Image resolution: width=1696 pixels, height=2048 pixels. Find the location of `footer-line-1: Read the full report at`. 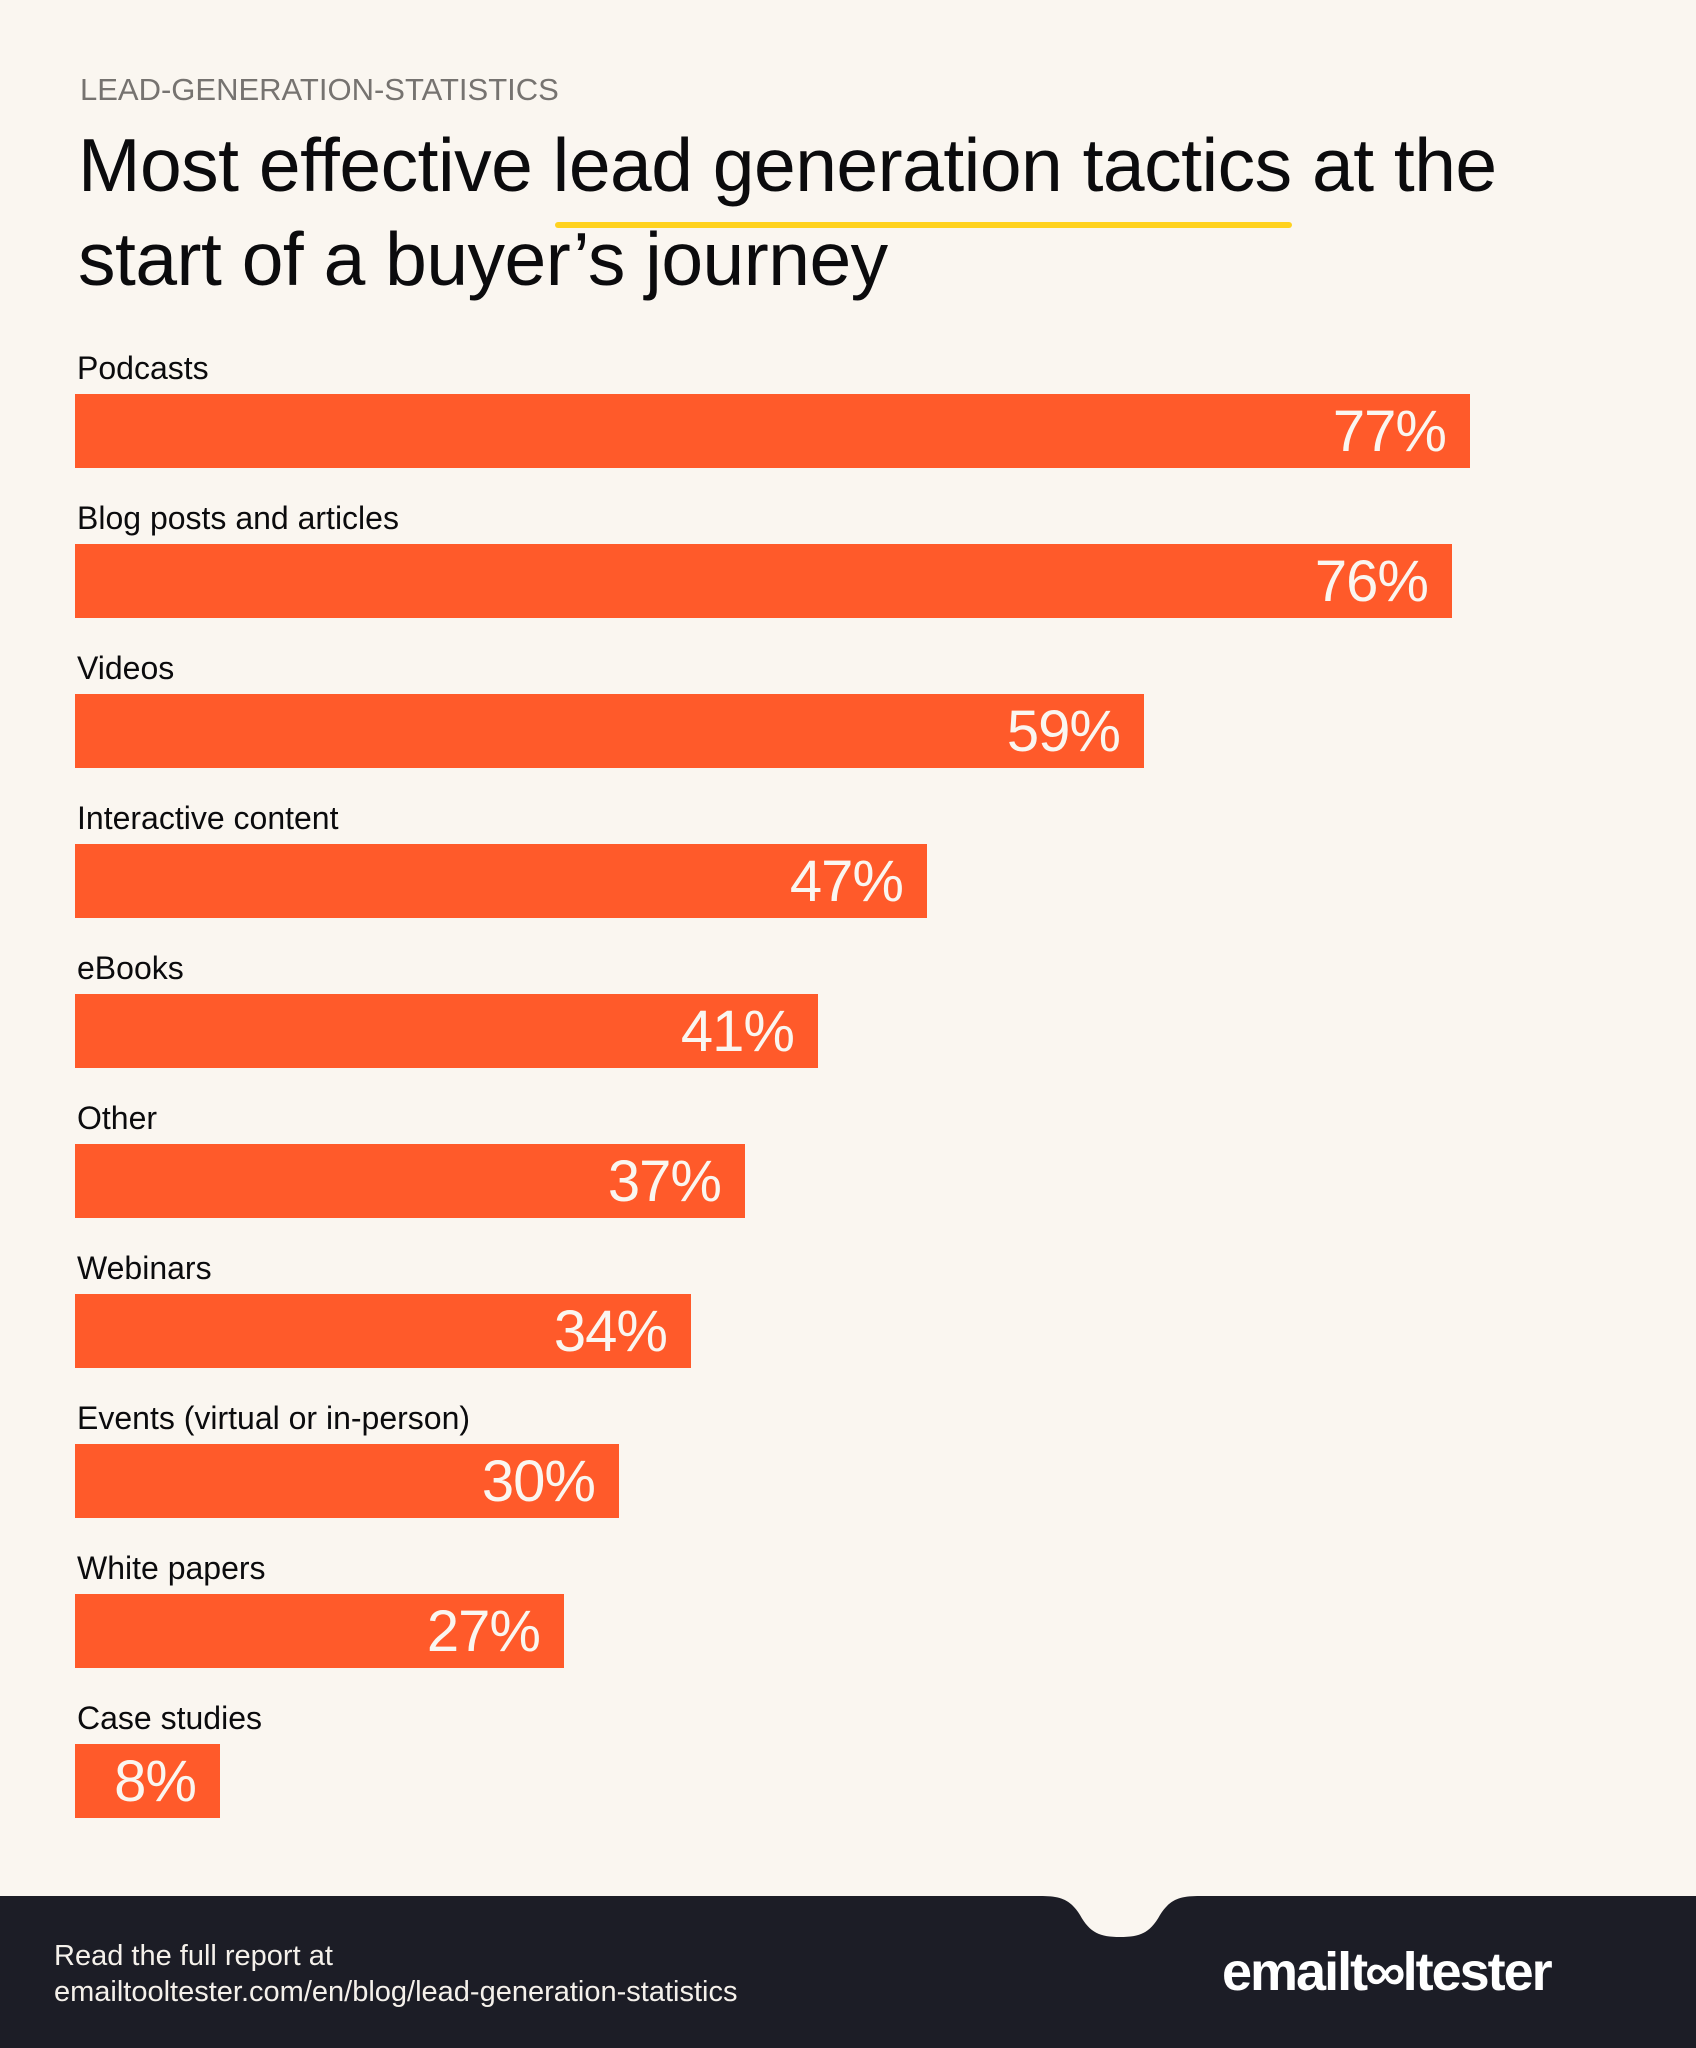

footer-line-1: Read the full report at is located at coordinates (193, 1956).